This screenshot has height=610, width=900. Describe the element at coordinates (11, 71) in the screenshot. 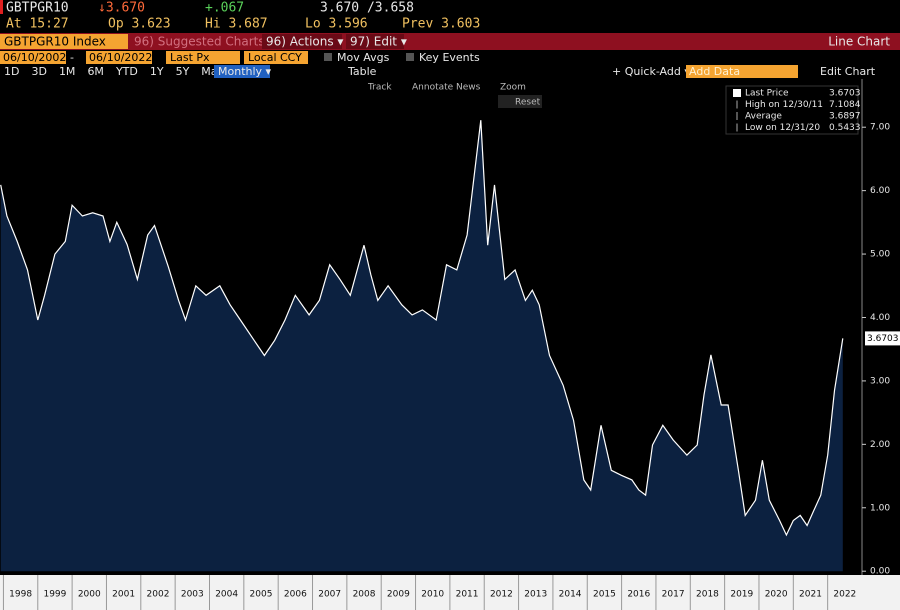

I see `period: 1D` at that location.